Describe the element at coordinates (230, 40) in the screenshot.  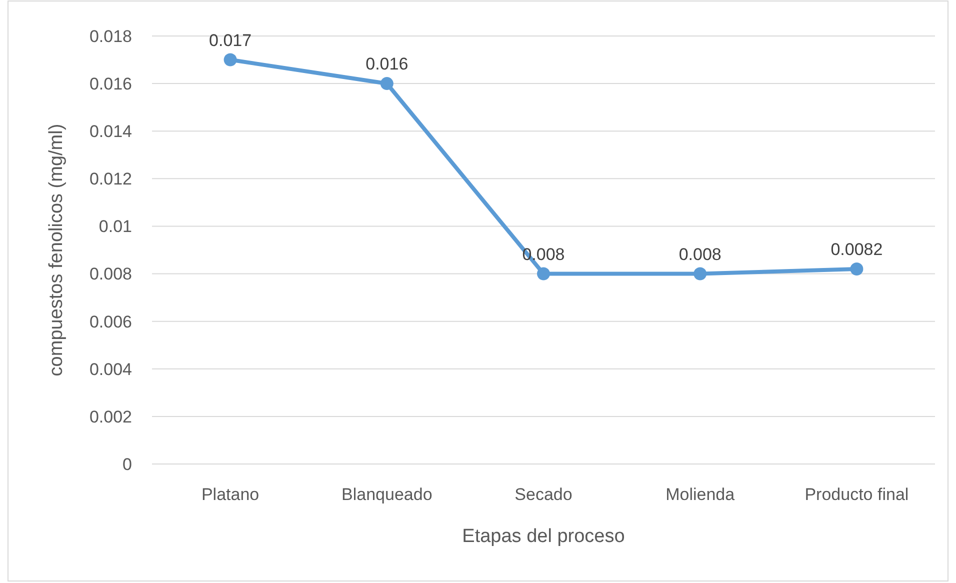
I see `data-label: 0.017` at that location.